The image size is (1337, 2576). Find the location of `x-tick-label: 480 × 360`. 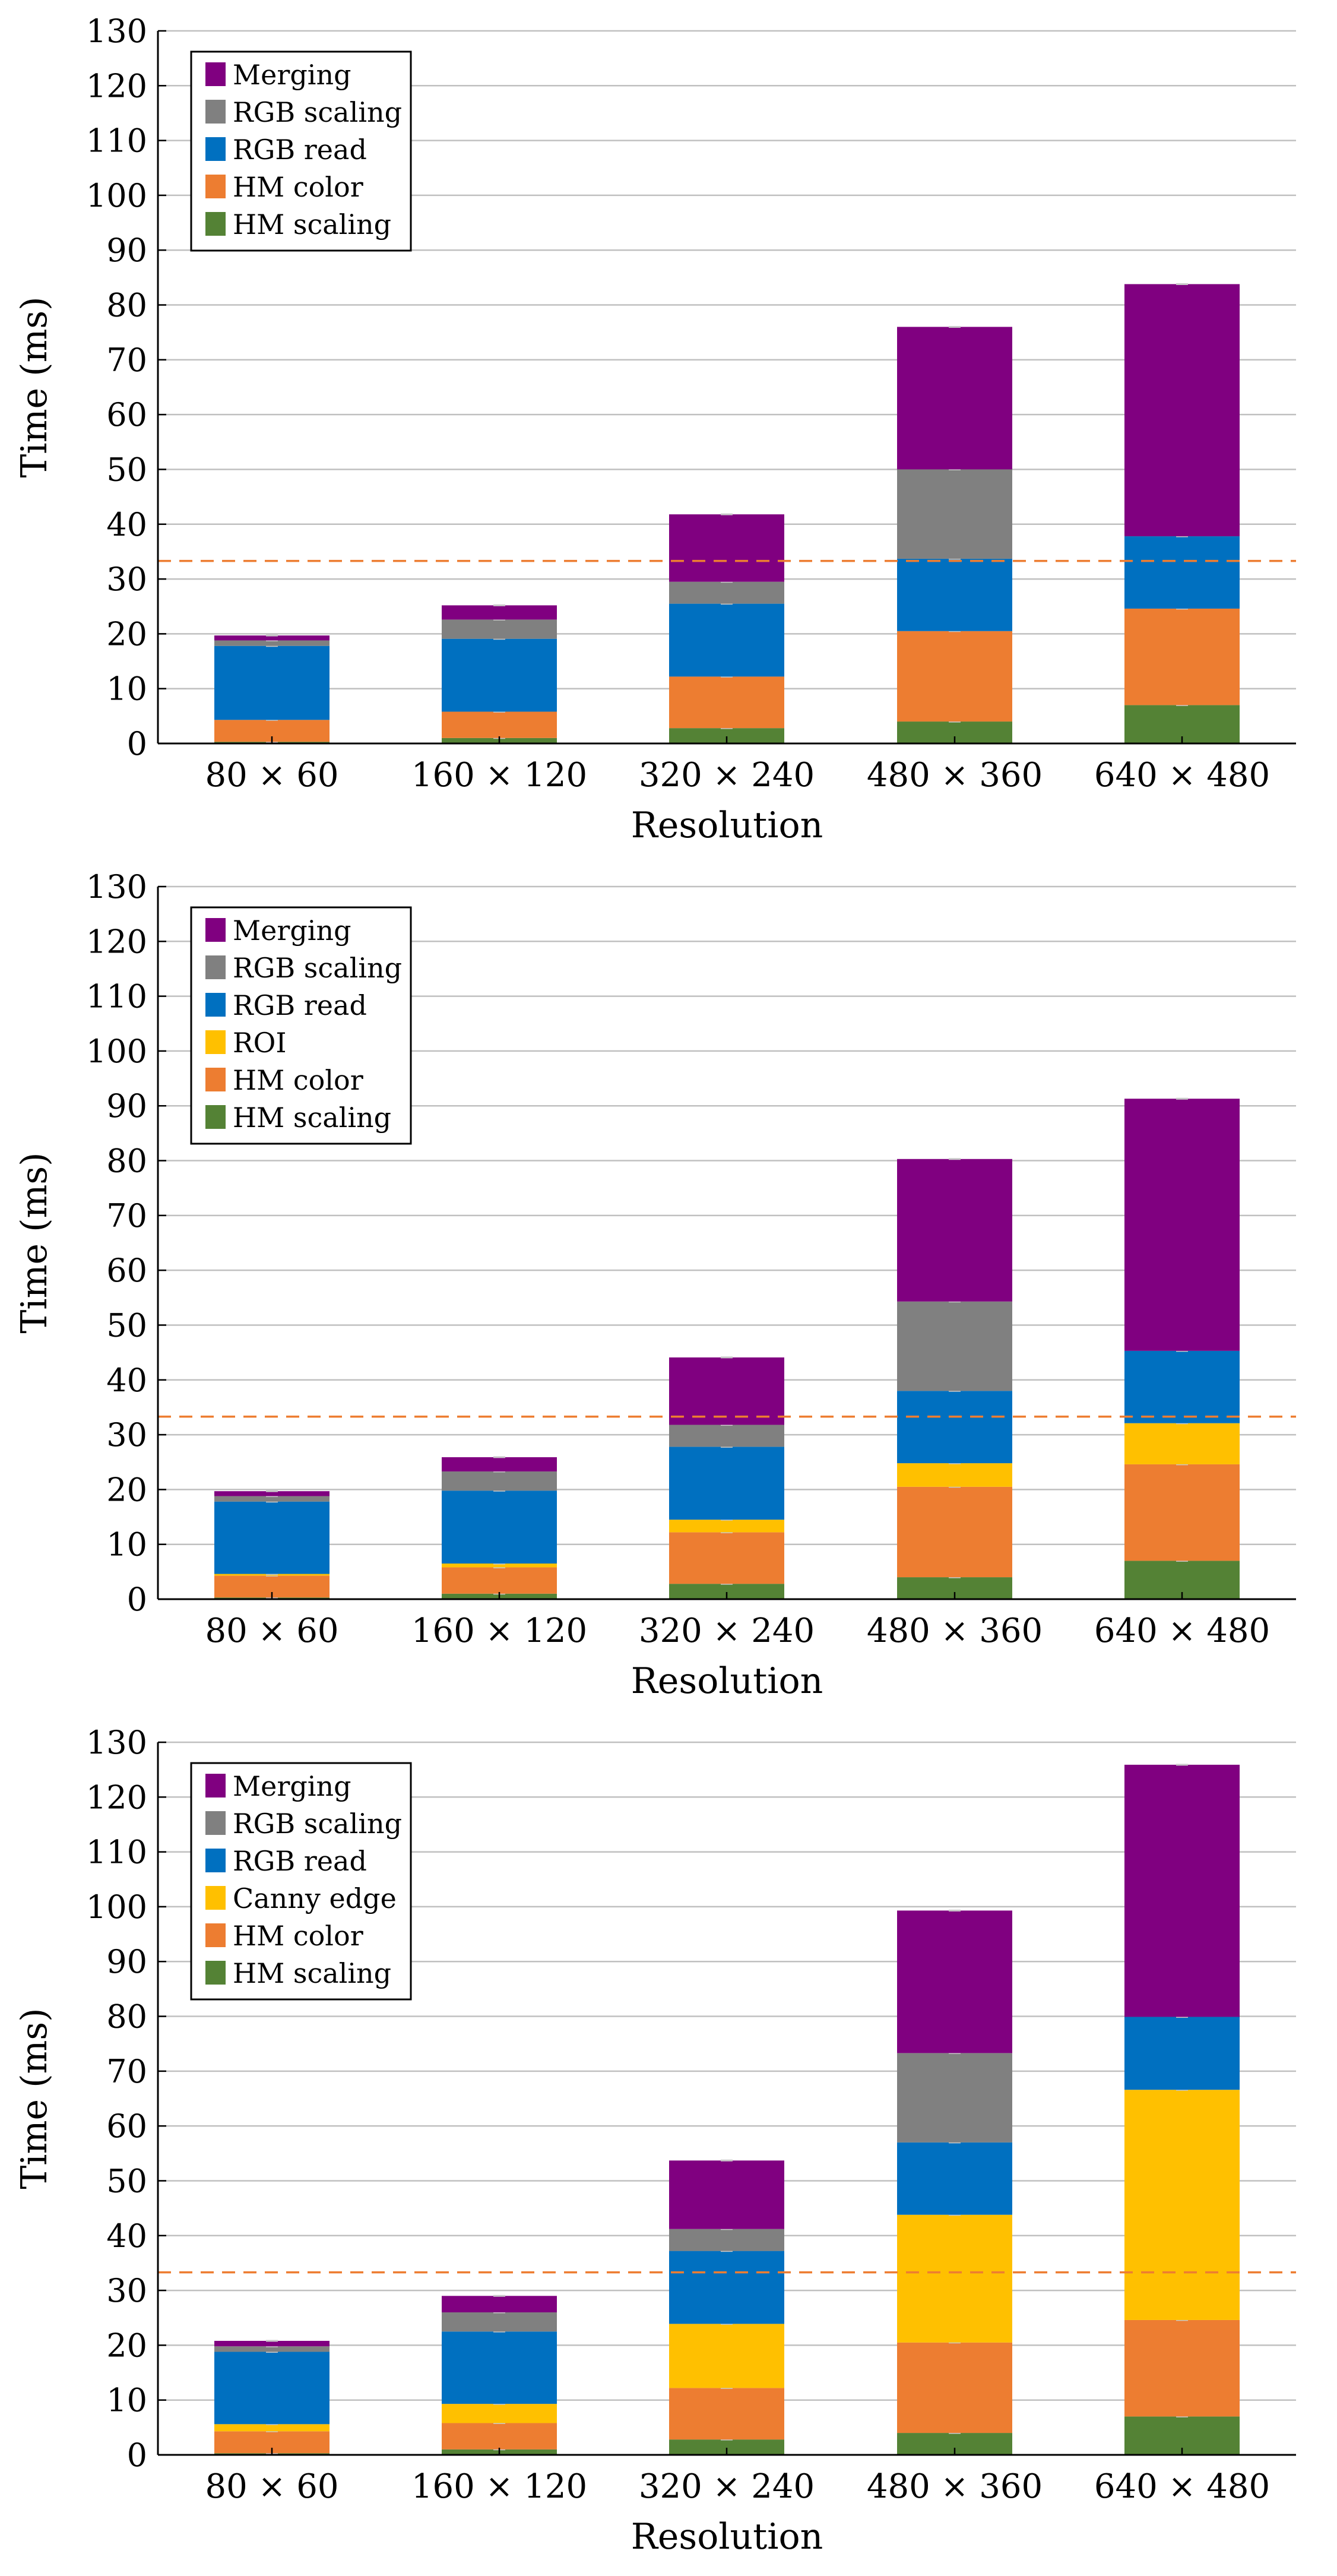

x-tick-label: 480 × 360 is located at coordinates (955, 1631).